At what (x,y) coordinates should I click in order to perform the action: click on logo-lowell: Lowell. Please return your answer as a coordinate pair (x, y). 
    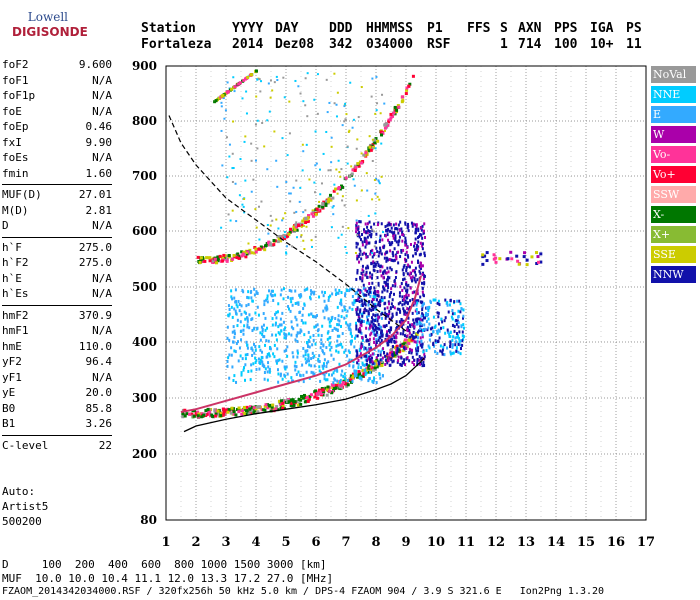
    Looking at the image, I should click on (47, 17).